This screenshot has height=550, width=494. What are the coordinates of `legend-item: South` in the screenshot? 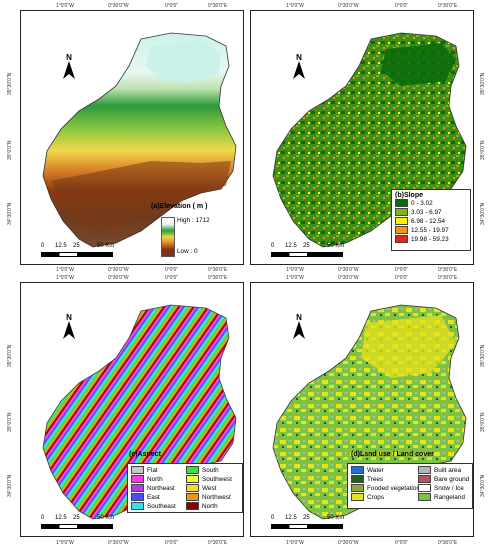 It's located at (209, 470).